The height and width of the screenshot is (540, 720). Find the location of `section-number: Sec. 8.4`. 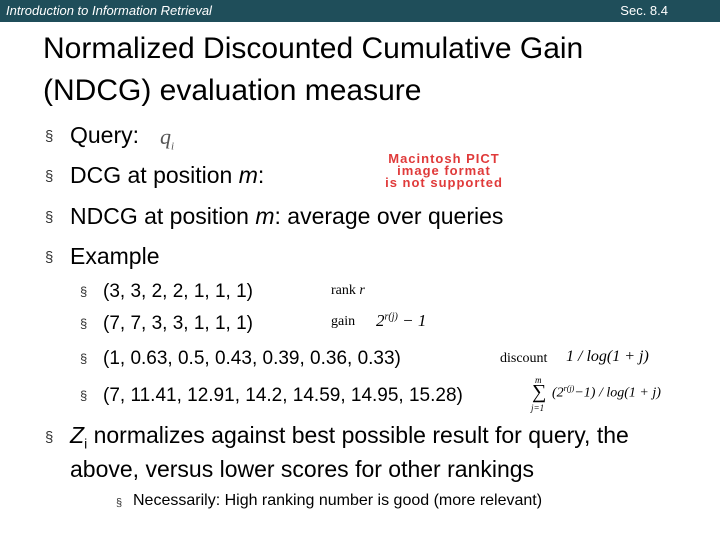

section-number: Sec. 8.4 is located at coordinates (644, 10).